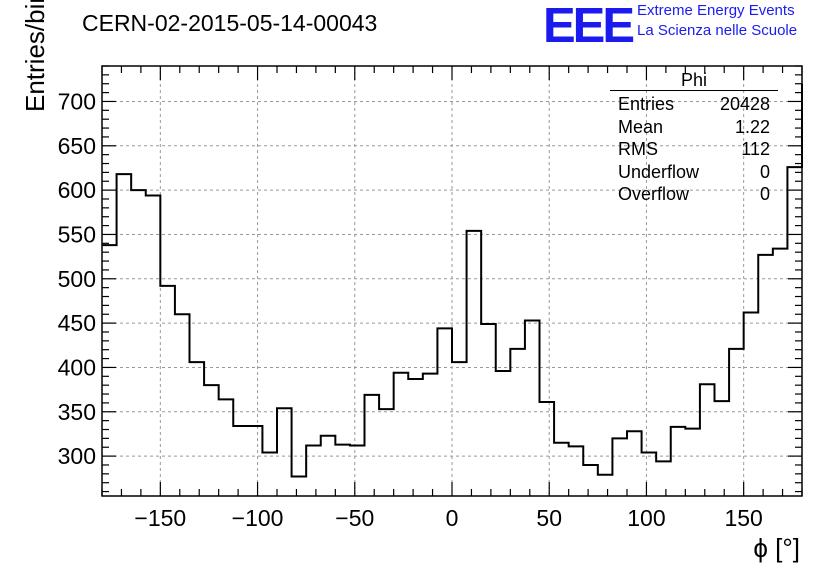 The height and width of the screenshot is (572, 836). Describe the element at coordinates (716, 10) in the screenshot. I see `logo-line-1: Extreme Energy Events` at that location.